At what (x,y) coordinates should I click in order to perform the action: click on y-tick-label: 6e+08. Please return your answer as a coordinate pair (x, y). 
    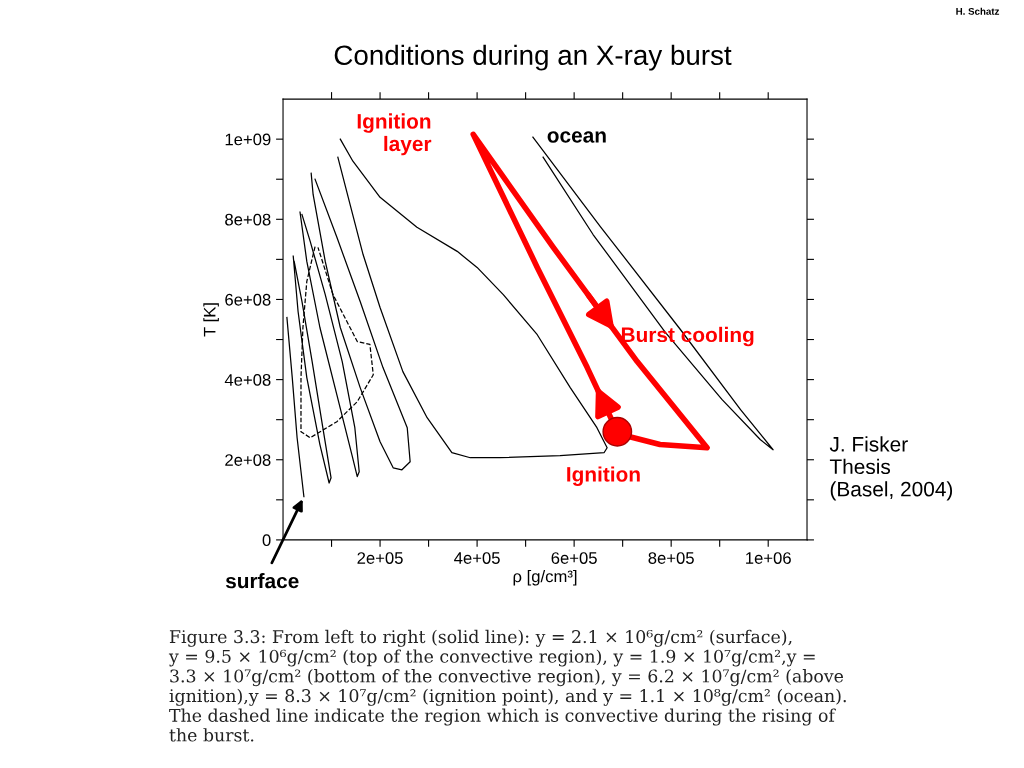
    Looking at the image, I should click on (248, 299).